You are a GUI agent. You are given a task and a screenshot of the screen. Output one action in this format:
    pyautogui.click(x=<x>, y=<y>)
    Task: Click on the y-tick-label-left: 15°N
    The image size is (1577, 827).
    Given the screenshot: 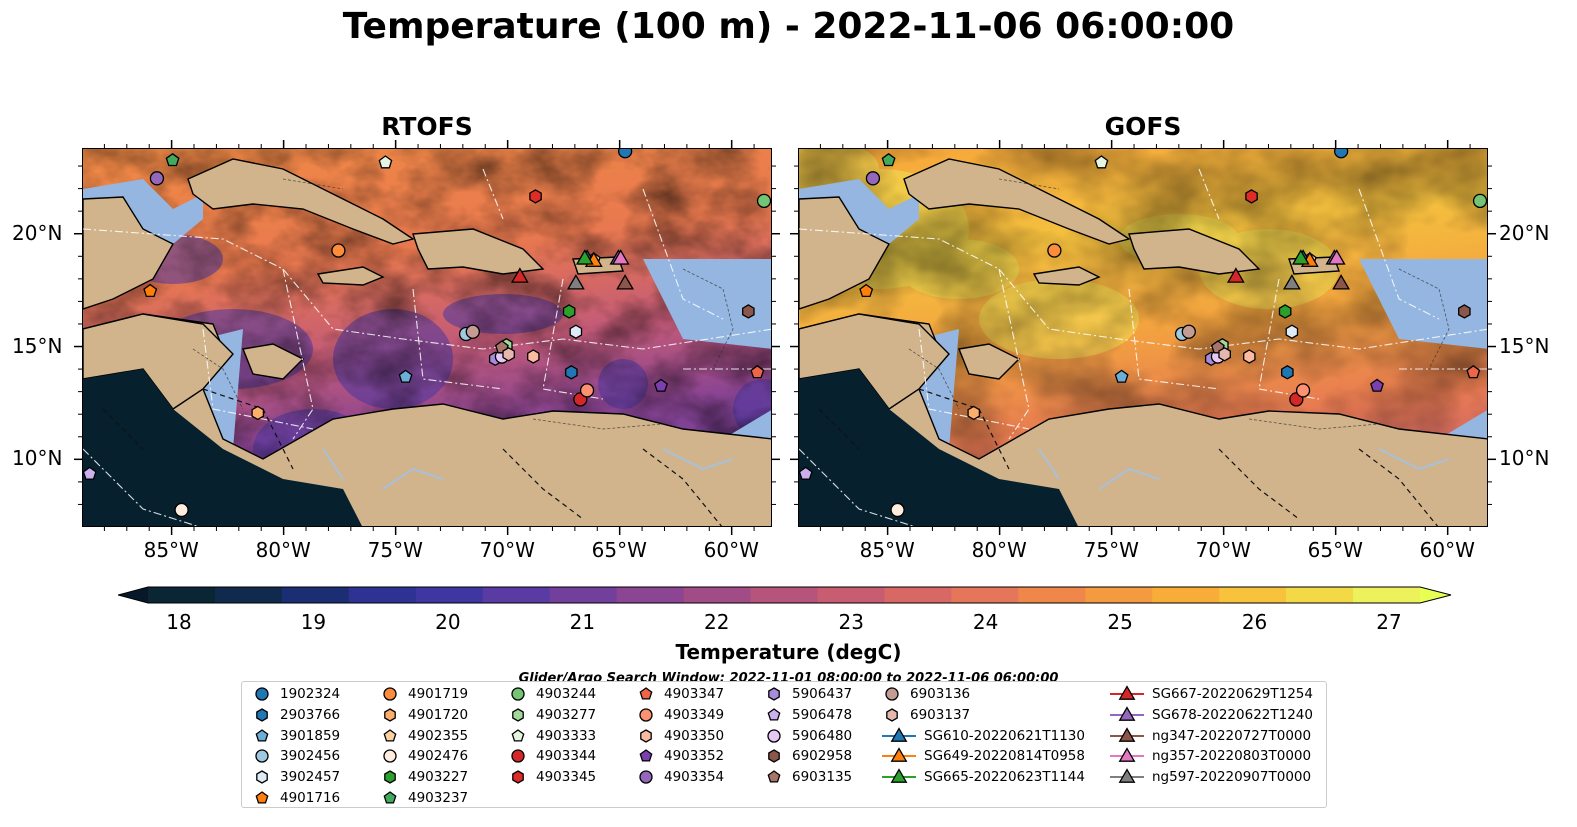 What is the action you would take?
    pyautogui.click(x=37, y=345)
    